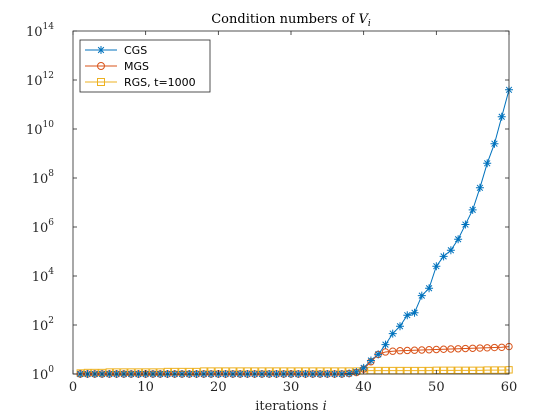 The height and width of the screenshot is (420, 560). What do you see at coordinates (145, 387) in the screenshot?
I see `x-tick-label: 10` at bounding box center [145, 387].